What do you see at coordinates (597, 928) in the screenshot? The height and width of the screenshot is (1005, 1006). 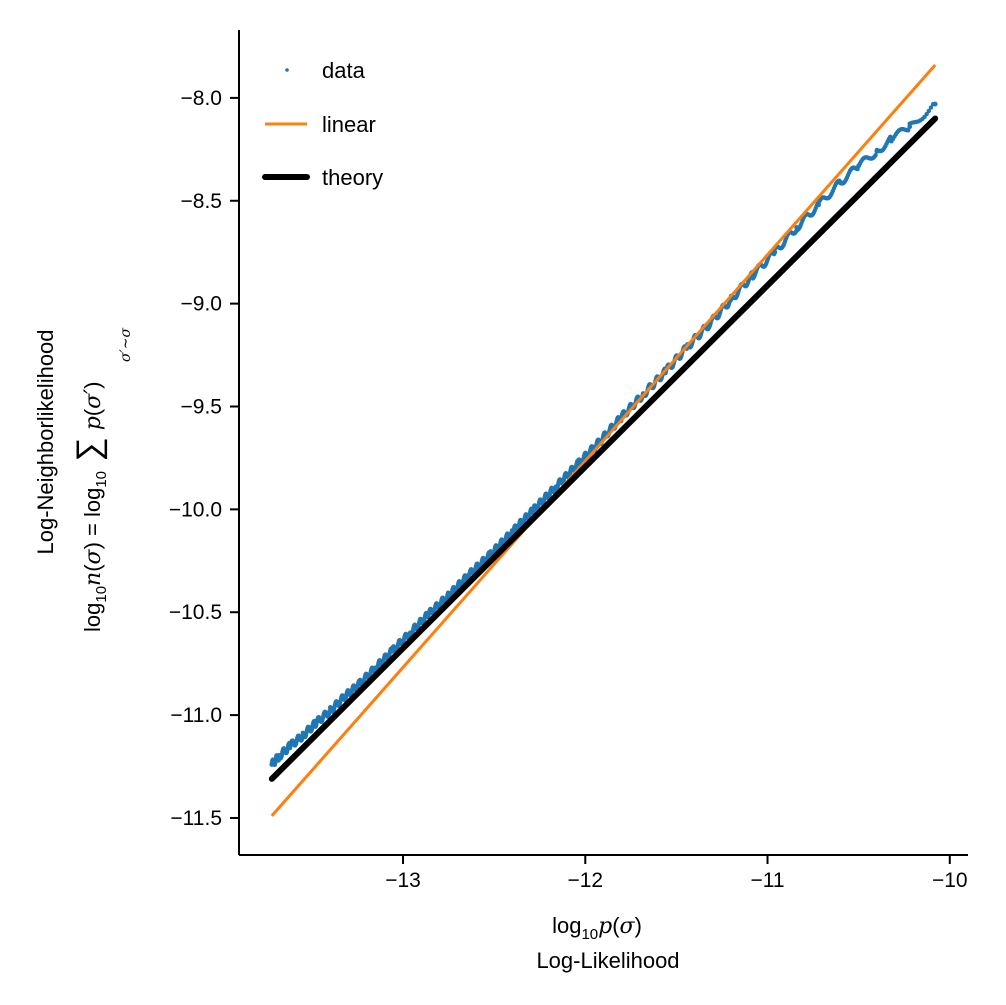 I see `x-axis-math-label: log10p(σ)` at bounding box center [597, 928].